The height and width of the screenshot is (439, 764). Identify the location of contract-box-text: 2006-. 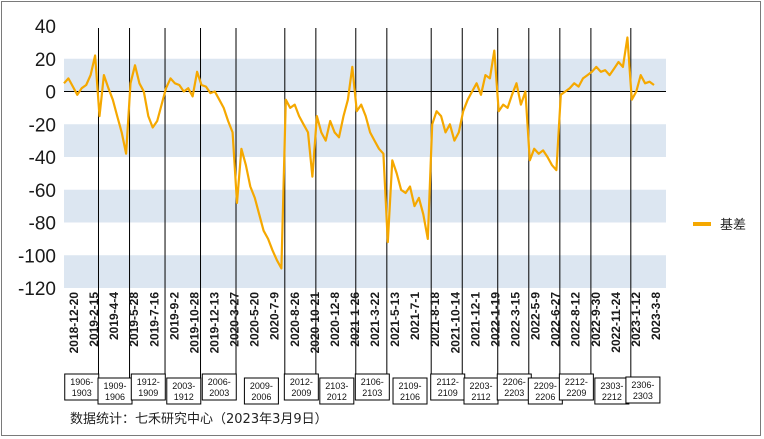
(219, 382).